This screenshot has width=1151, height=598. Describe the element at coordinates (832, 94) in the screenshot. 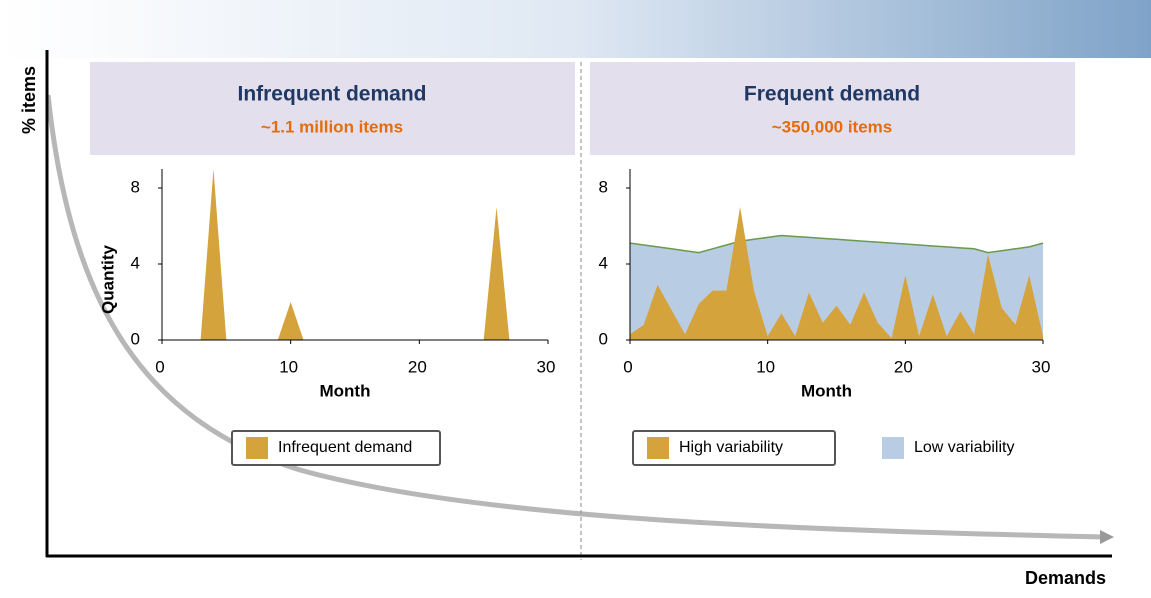

I see `chart-title: Frequent demand` at that location.